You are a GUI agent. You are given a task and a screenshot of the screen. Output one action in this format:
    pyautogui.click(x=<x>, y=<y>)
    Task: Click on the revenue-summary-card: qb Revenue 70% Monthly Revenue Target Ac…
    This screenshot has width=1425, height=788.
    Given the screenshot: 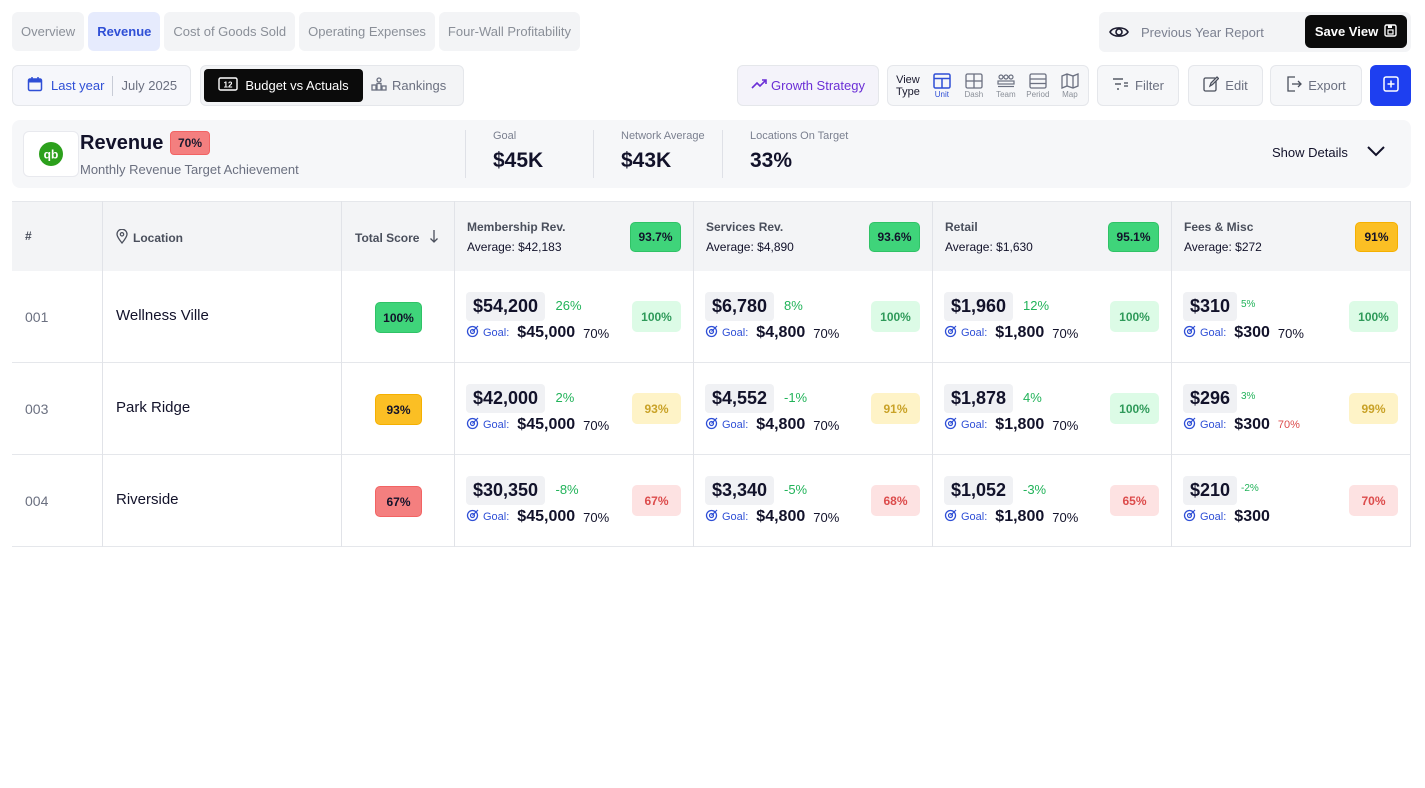 What is the action you would take?
    pyautogui.click(x=711, y=154)
    